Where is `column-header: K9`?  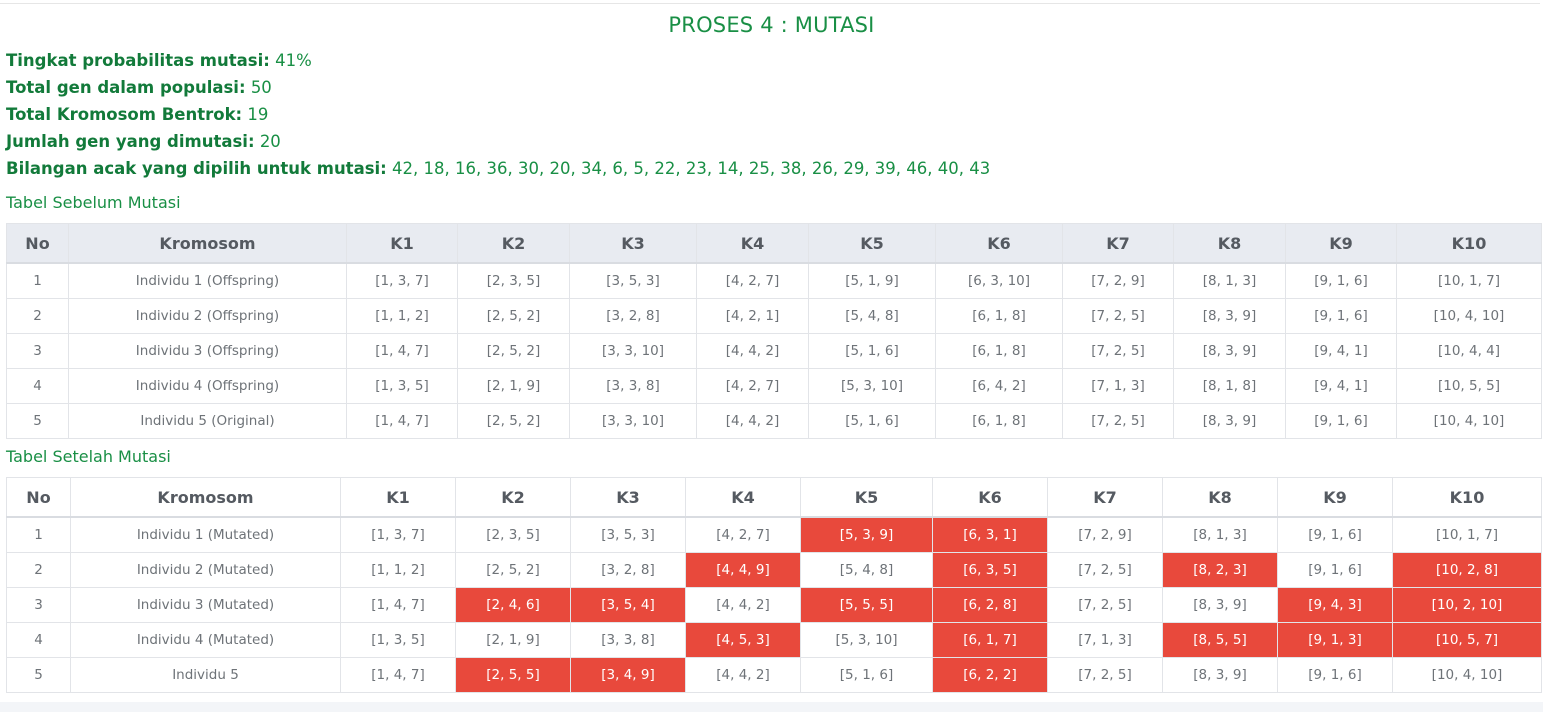 column-header: K9 is located at coordinates (1335, 497).